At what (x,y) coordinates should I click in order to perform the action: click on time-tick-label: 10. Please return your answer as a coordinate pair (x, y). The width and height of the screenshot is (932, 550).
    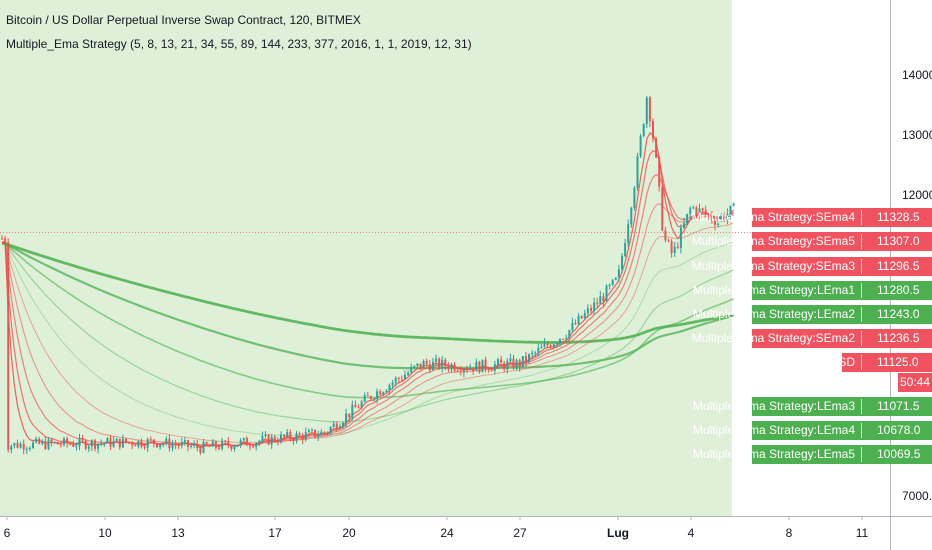
    Looking at the image, I should click on (105, 533).